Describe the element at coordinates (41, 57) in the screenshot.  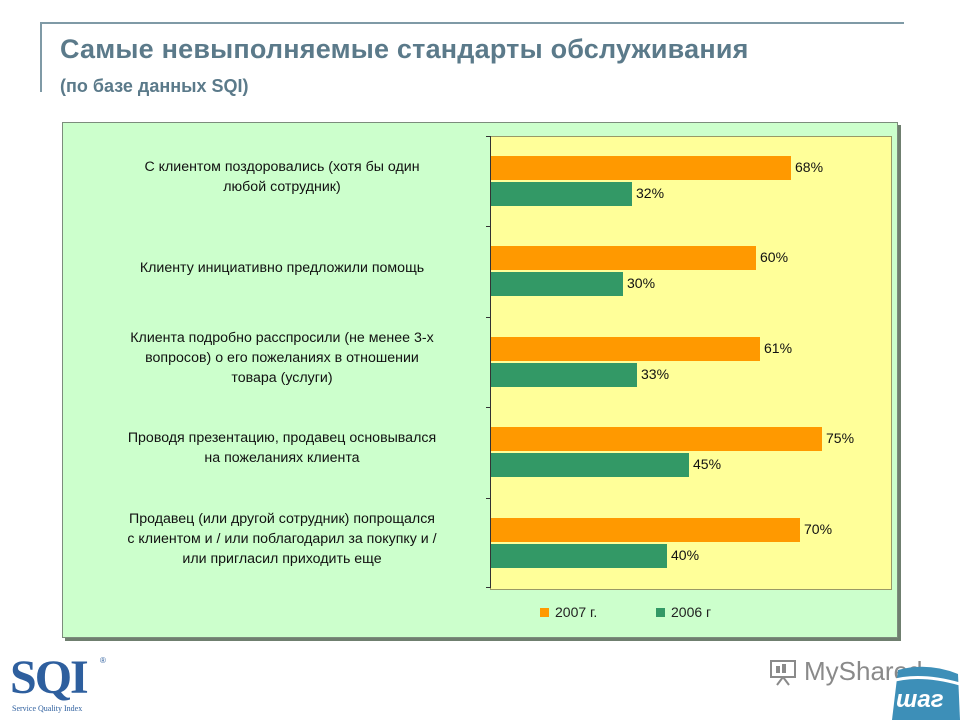
I see `frame-line-vertical` at that location.